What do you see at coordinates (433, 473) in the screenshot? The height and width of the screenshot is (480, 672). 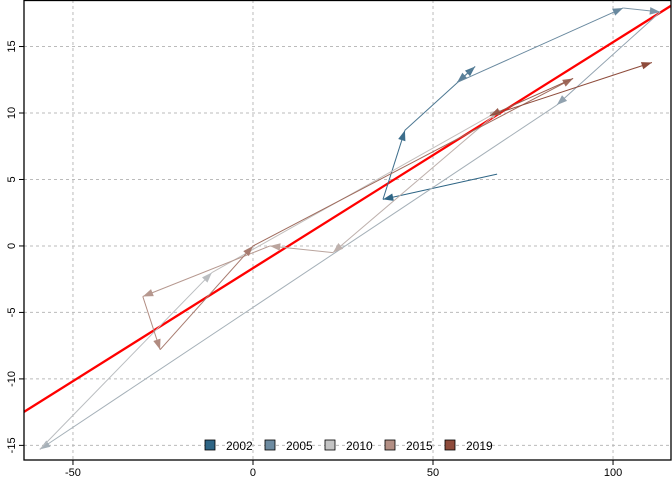 I see `x-tick-label: 50` at bounding box center [433, 473].